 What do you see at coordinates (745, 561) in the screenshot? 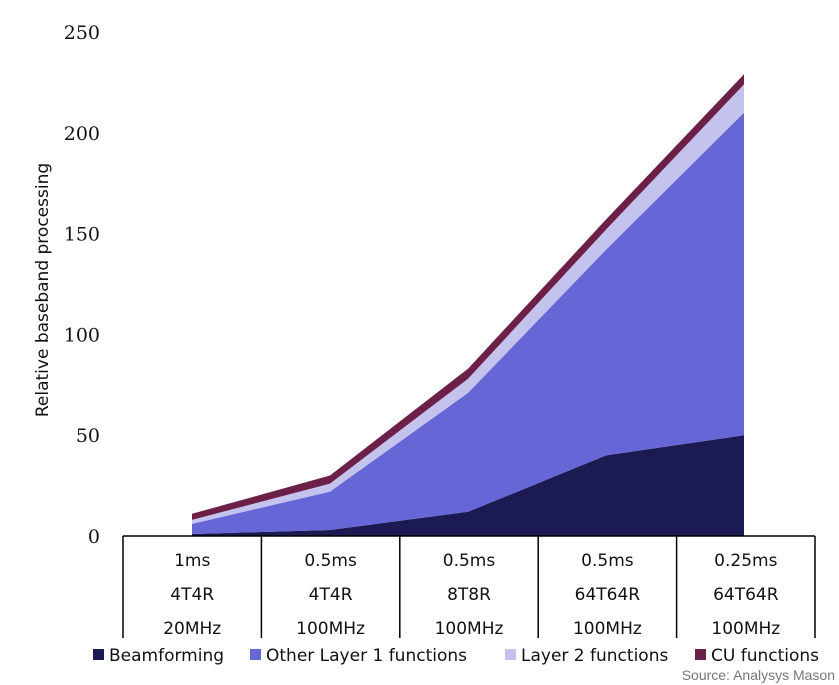
I see `category-label: 0.25ms` at bounding box center [745, 561].